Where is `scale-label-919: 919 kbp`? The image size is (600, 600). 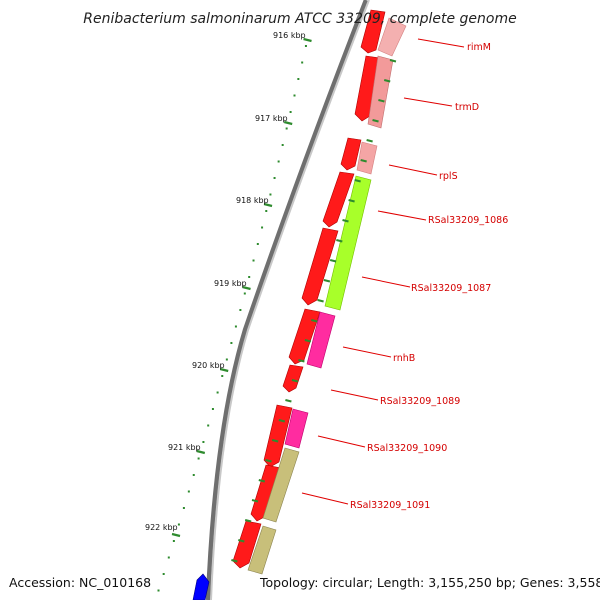
scale-label-919: 919 kbp is located at coordinates (230, 283).